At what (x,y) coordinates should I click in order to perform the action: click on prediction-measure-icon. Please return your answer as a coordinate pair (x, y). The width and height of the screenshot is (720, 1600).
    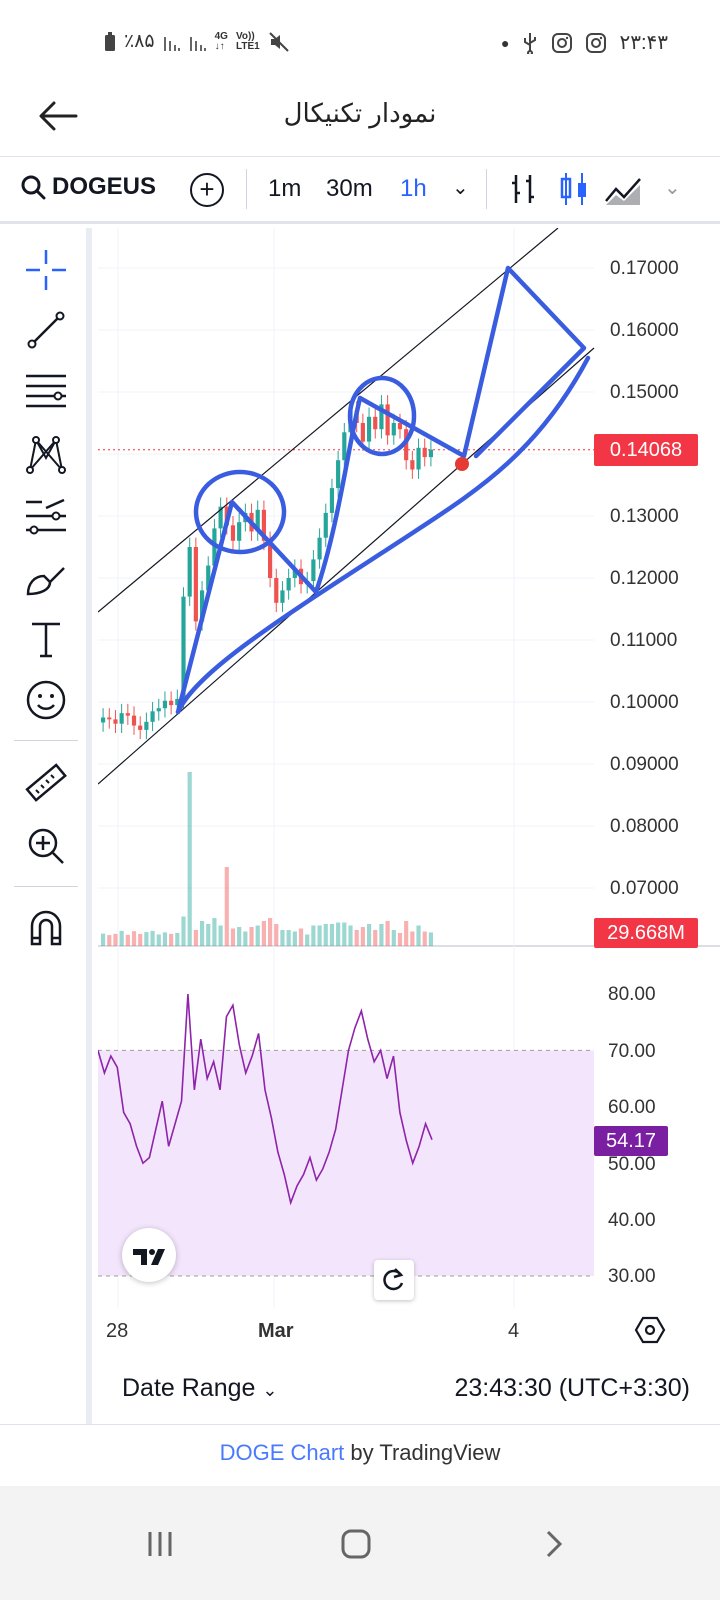
    Looking at the image, I should click on (46, 516).